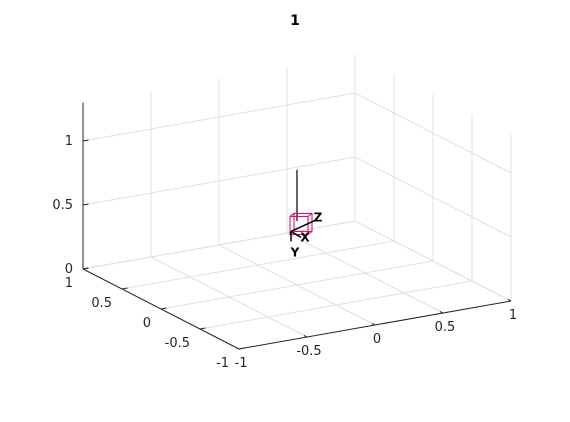  What do you see at coordinates (445, 327) in the screenshot?
I see `x-tick-label: 0.5` at bounding box center [445, 327].